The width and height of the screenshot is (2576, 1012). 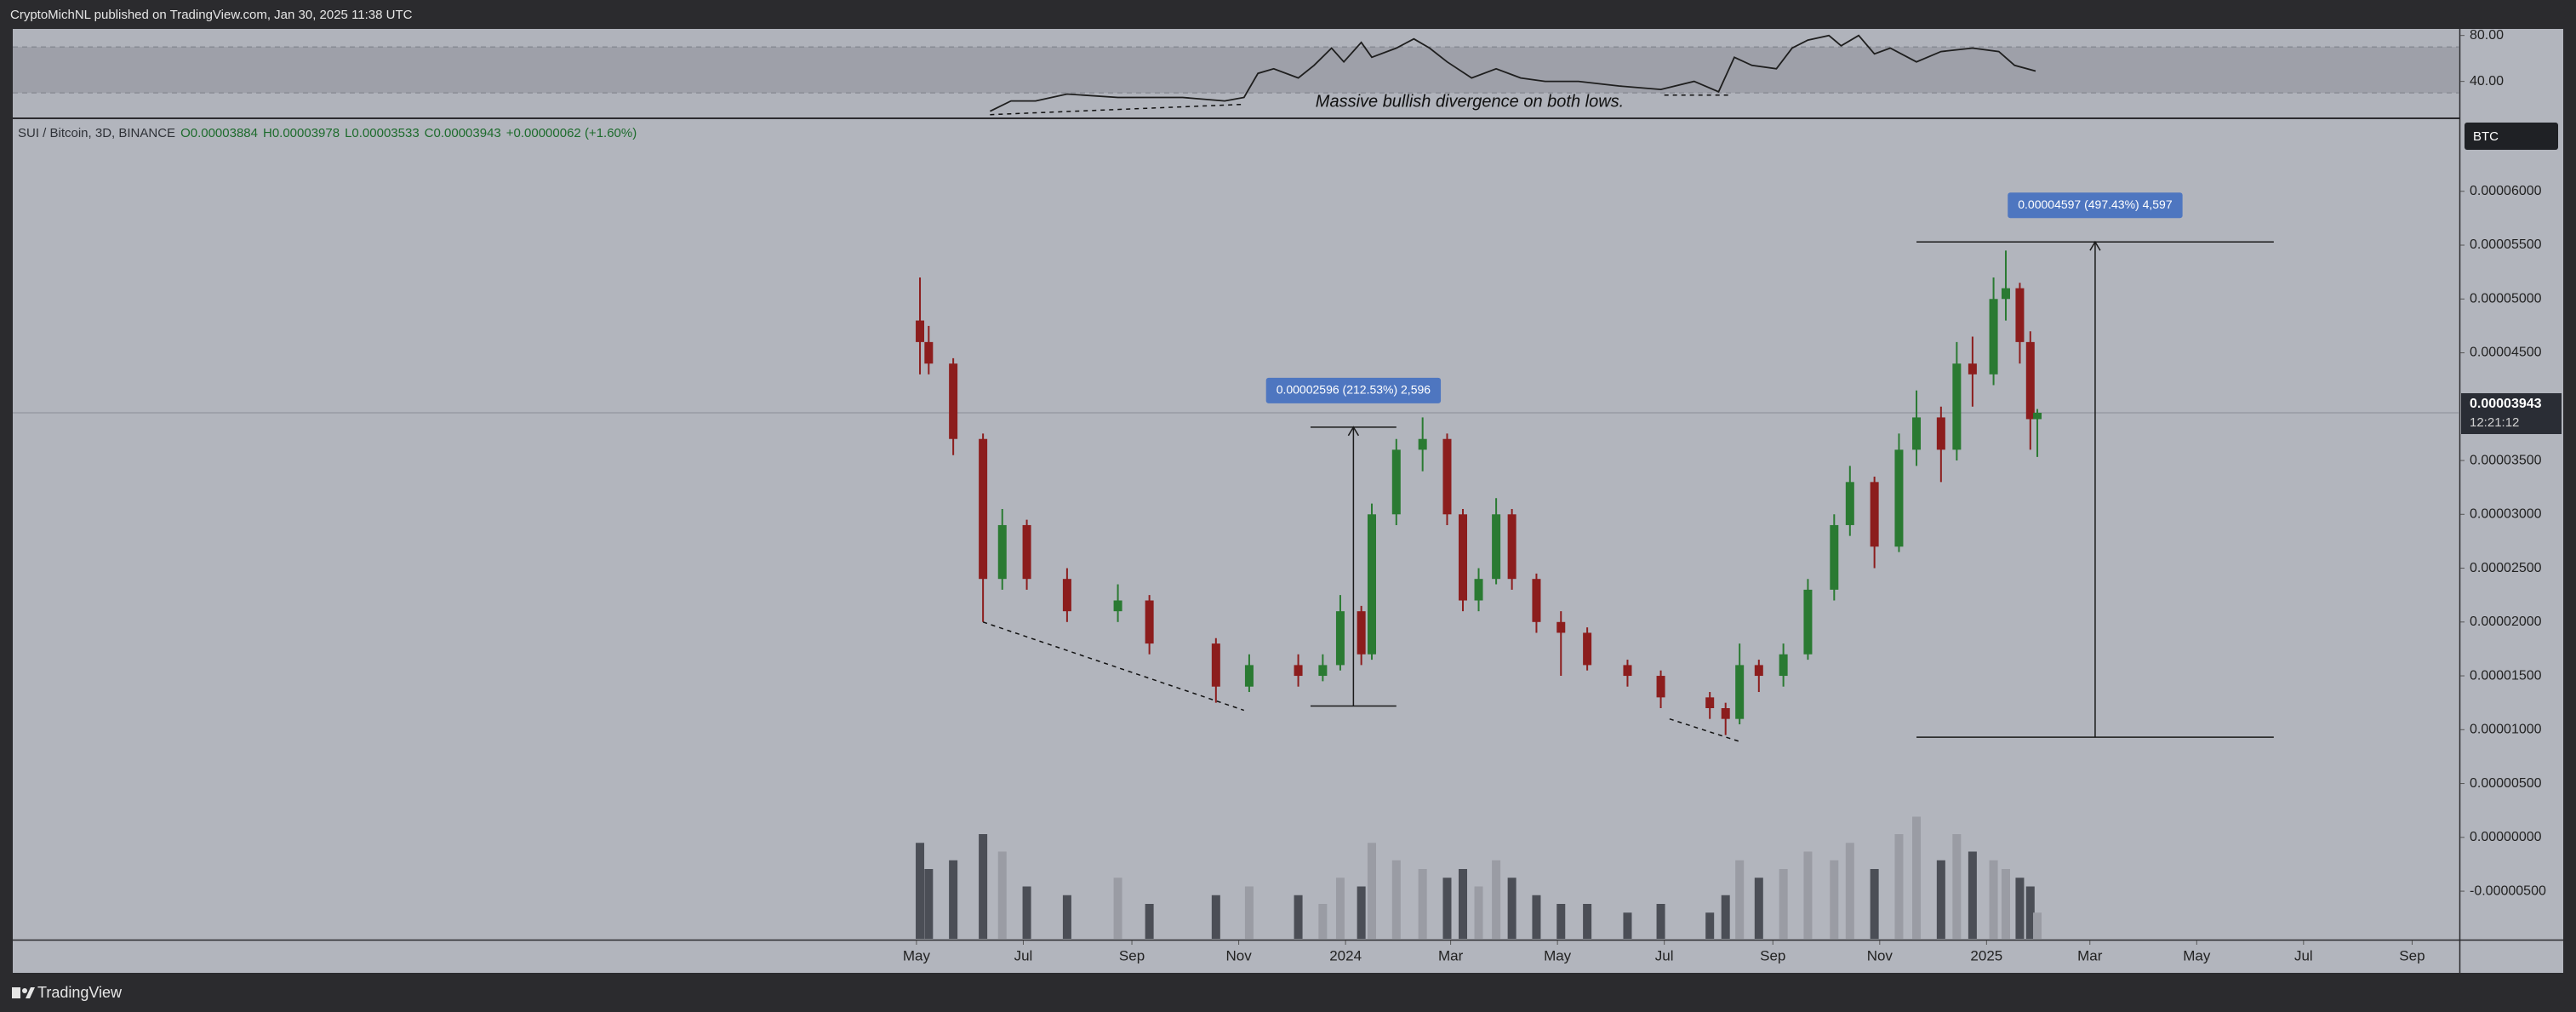 What do you see at coordinates (1470, 101) in the screenshot?
I see `rsi-annotation: Massive bullish divergence on both lows.` at bounding box center [1470, 101].